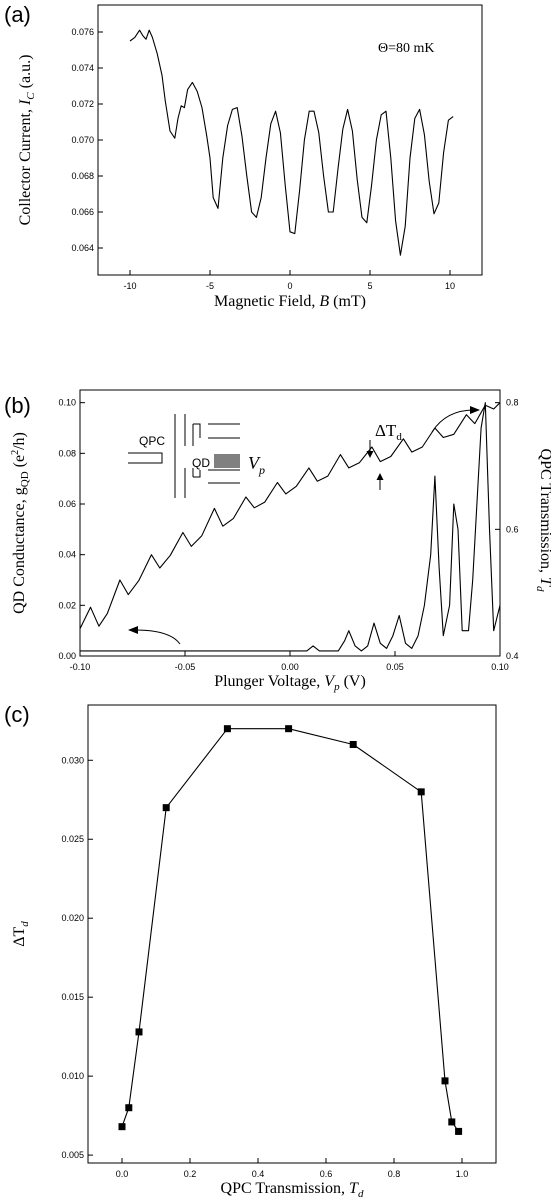  Describe the element at coordinates (289, 280) in the screenshot. I see `panel-a-x-ticks: -10 -5 0 5 10` at that location.